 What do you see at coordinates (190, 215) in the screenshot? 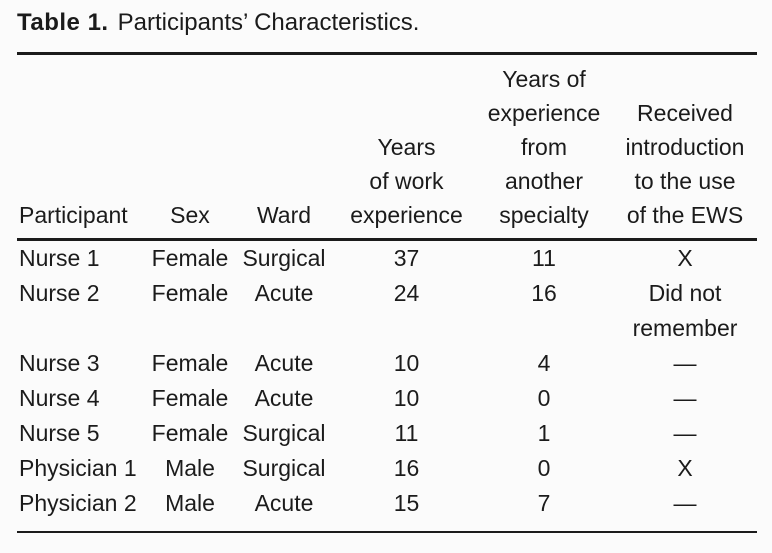
I see `header-sex-label: Sex` at bounding box center [190, 215].